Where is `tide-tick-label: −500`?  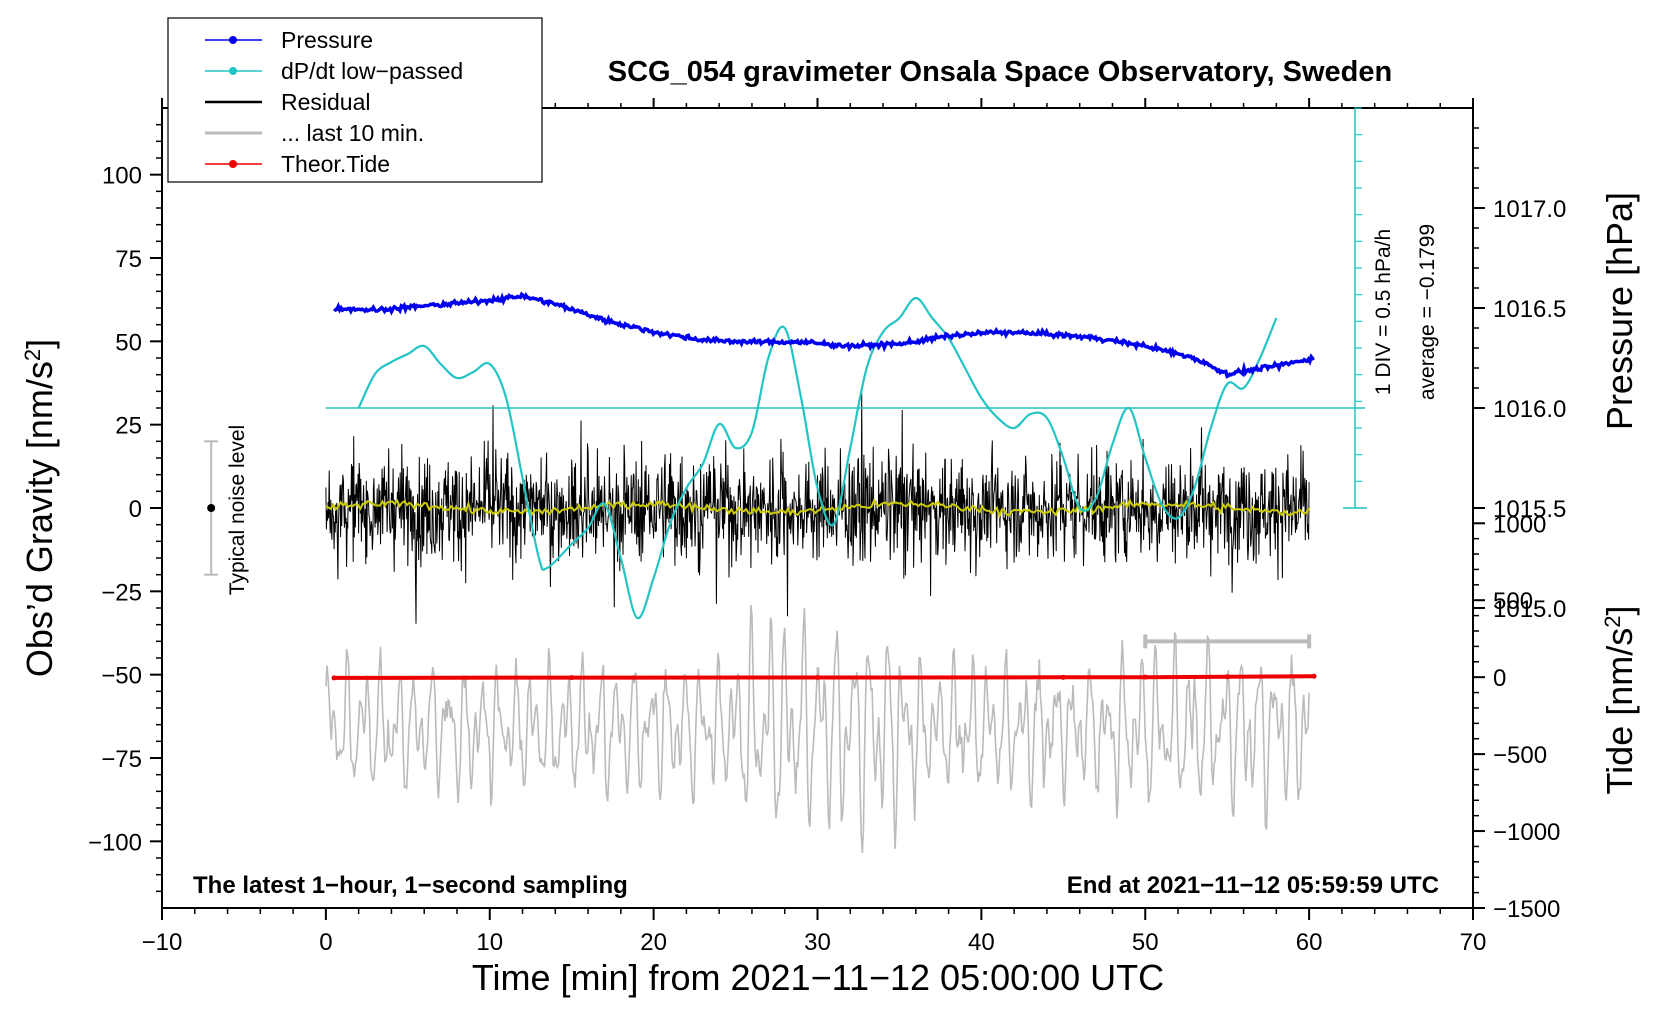
tide-tick-label: −500 is located at coordinates (1520, 755).